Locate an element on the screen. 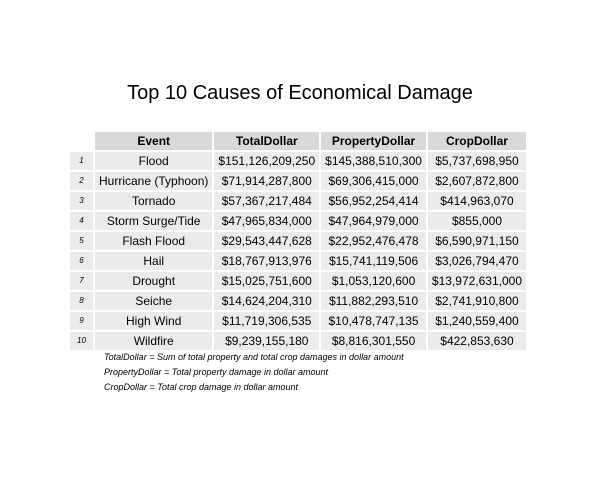 This screenshot has width=600, height=480. cell-event: Storm Surge/Tide is located at coordinates (154, 221).